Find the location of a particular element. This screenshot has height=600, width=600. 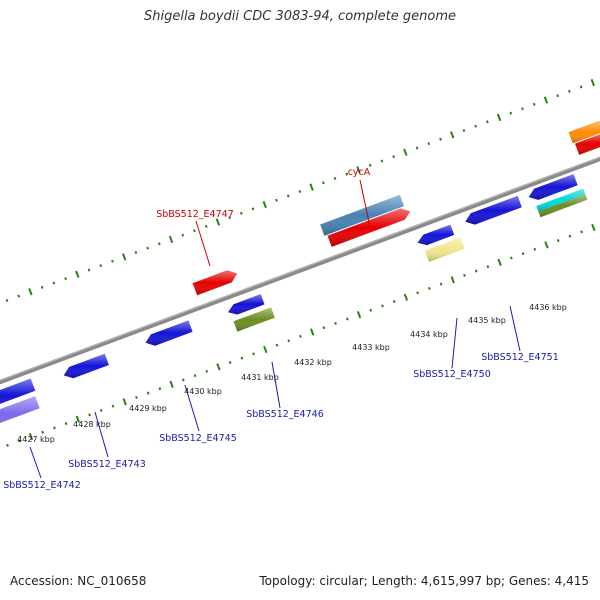

scale-label: 4428 kbp is located at coordinates (92, 424).